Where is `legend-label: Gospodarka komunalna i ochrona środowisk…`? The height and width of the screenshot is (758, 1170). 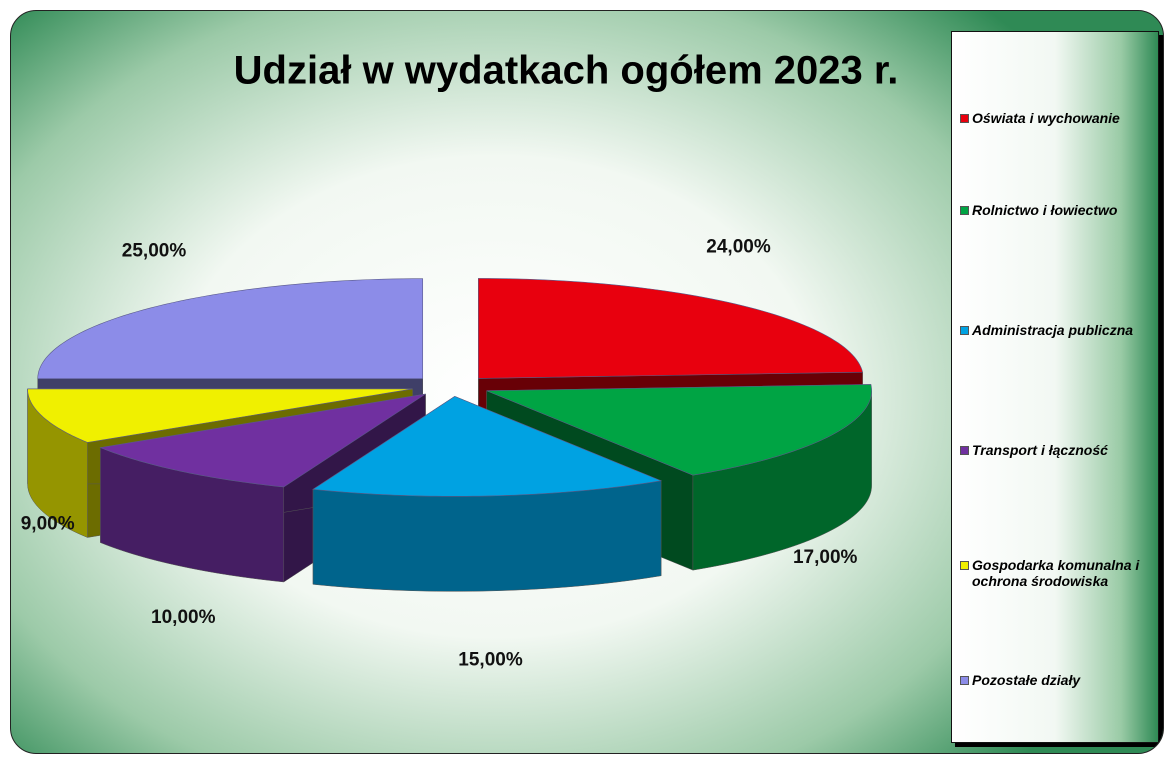 legend-label: Gospodarka komunalna i ochrona środowisk… is located at coordinates (1056, 573).